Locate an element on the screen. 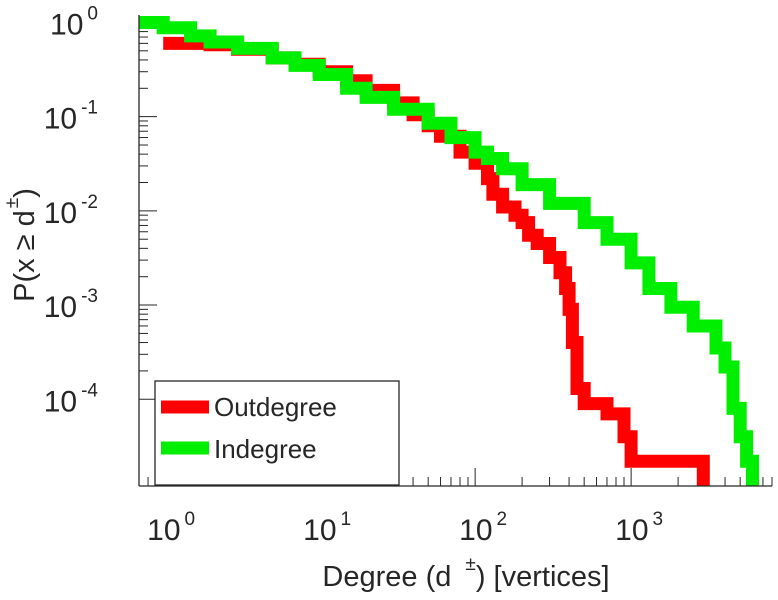 The width and height of the screenshot is (778, 600). legend: Outdegree Indegree is located at coordinates (277, 433).